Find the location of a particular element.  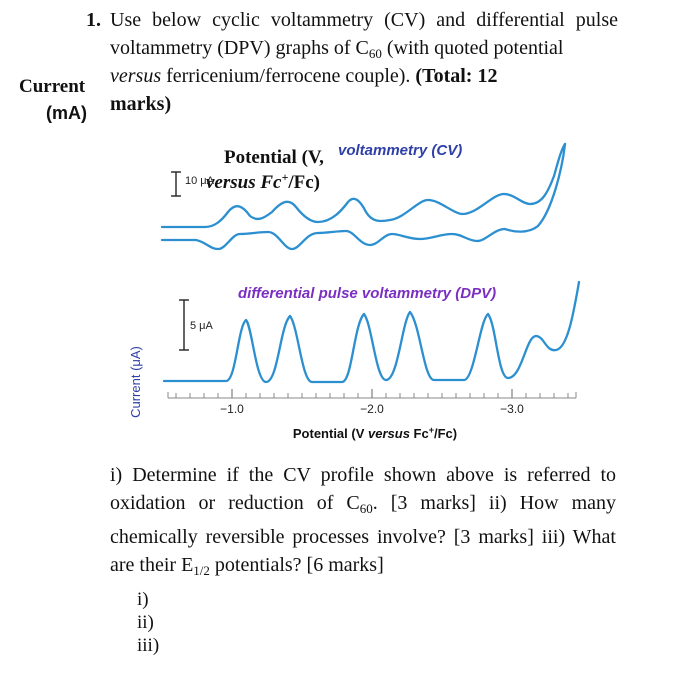

dpv-trace is located at coordinates (371, 332).